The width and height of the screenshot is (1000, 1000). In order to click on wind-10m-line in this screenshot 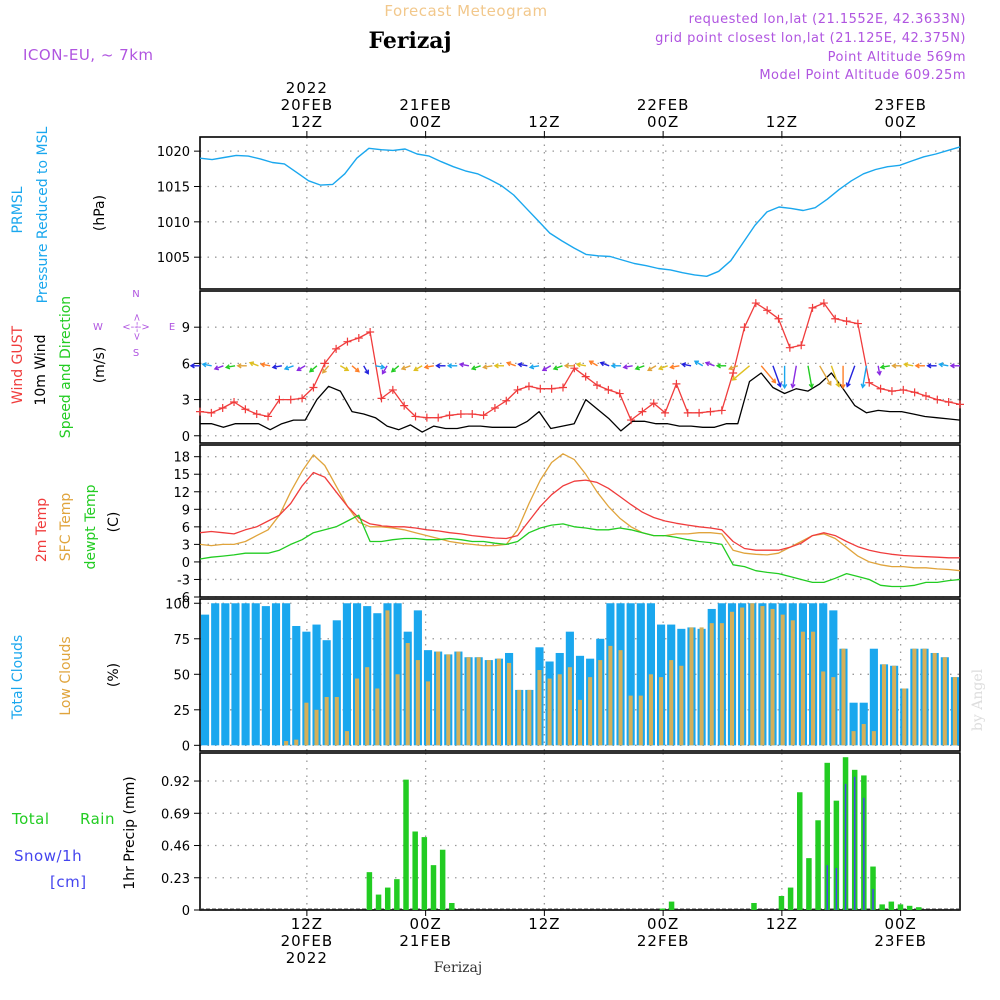, I will do `click(580, 402)`.